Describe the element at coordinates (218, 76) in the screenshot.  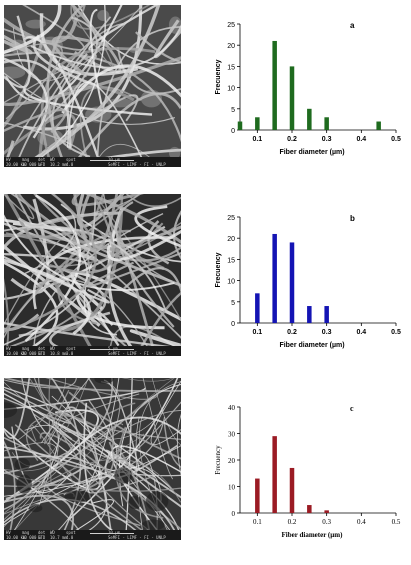
I see `y-axis-label: Frecuency` at that location.